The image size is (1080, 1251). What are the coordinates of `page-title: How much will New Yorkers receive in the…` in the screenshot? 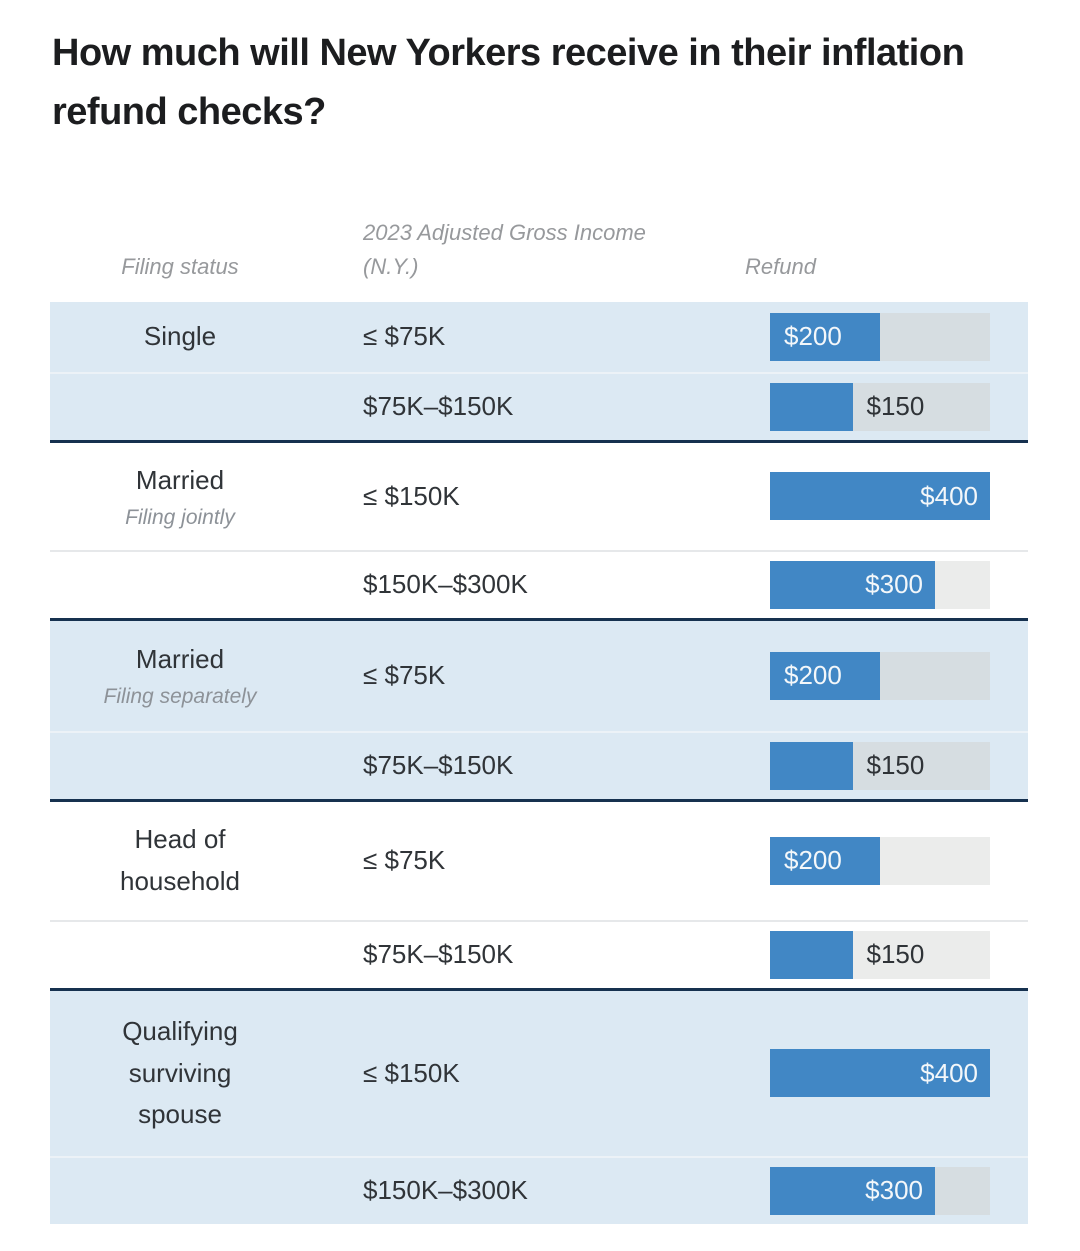 It's located at (508, 82).